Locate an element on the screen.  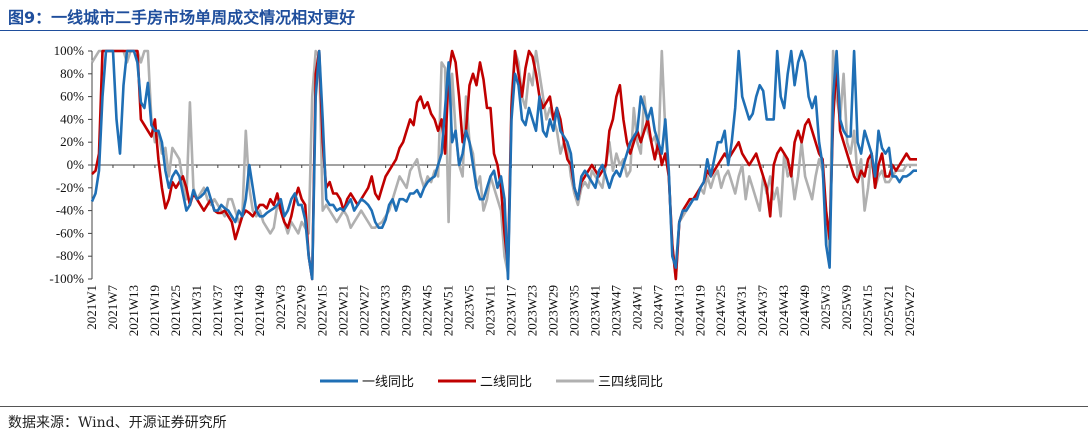
y-tick-label: 100% is located at coordinates (69, 50).